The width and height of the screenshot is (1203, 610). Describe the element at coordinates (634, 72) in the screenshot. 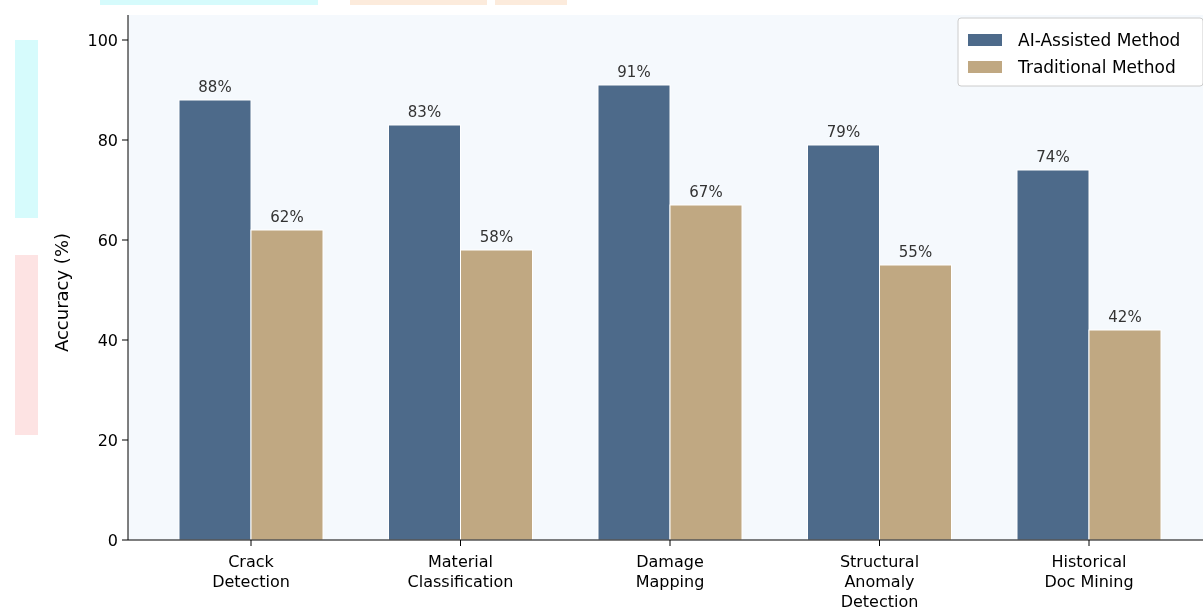

I see `data-label: 91%` at that location.